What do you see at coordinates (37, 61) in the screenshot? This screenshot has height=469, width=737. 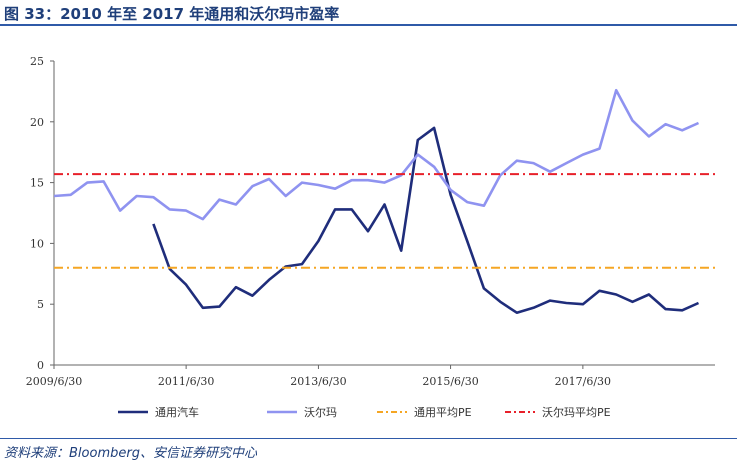 I see `y-tick-label: 25` at bounding box center [37, 61].